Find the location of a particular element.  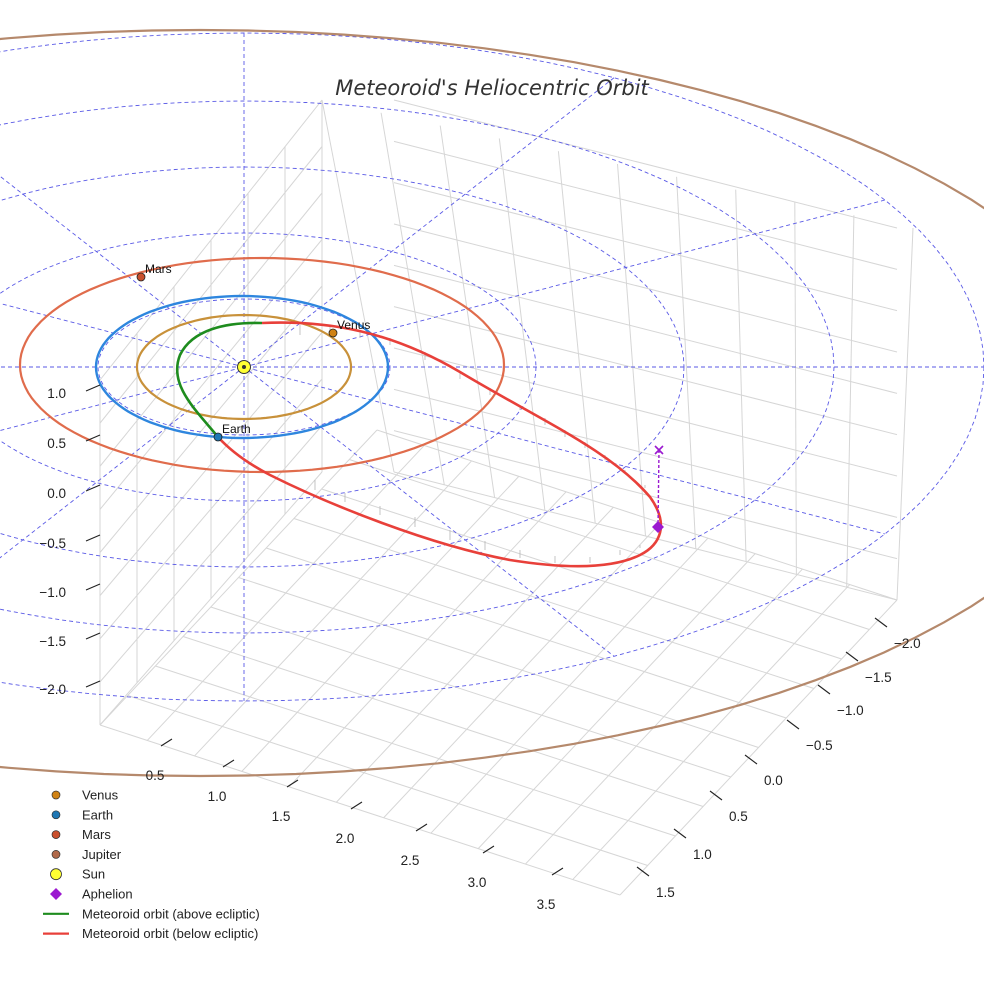

aphelion-connector is located at coordinates (658, 488).